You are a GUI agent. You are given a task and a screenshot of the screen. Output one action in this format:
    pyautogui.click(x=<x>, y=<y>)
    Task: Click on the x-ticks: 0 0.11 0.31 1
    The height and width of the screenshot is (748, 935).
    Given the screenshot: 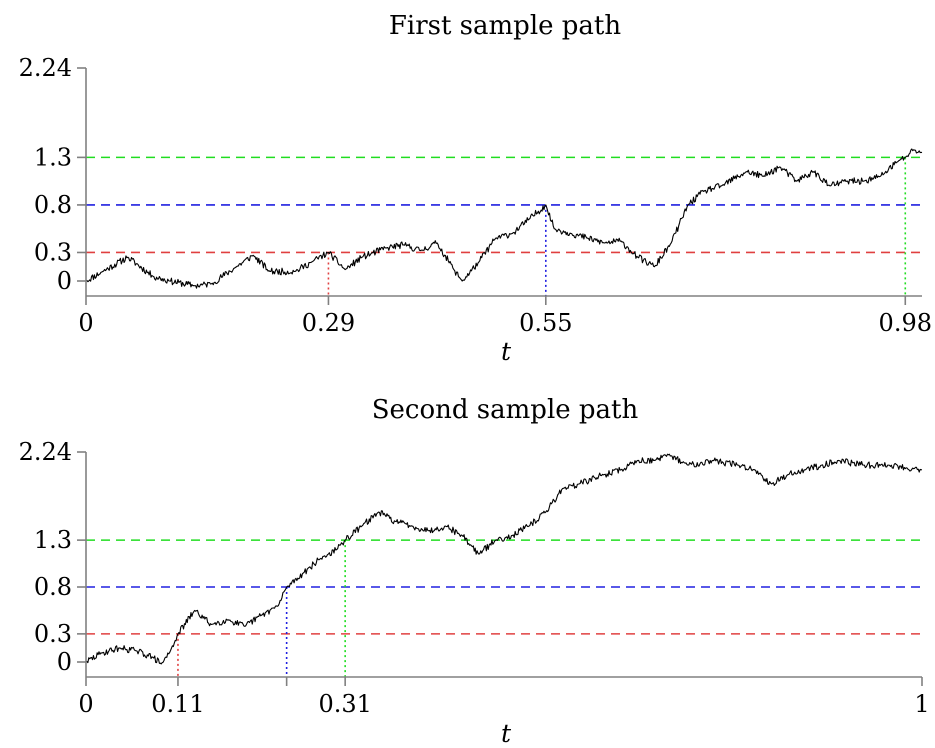 What is the action you would take?
    pyautogui.click(x=504, y=697)
    